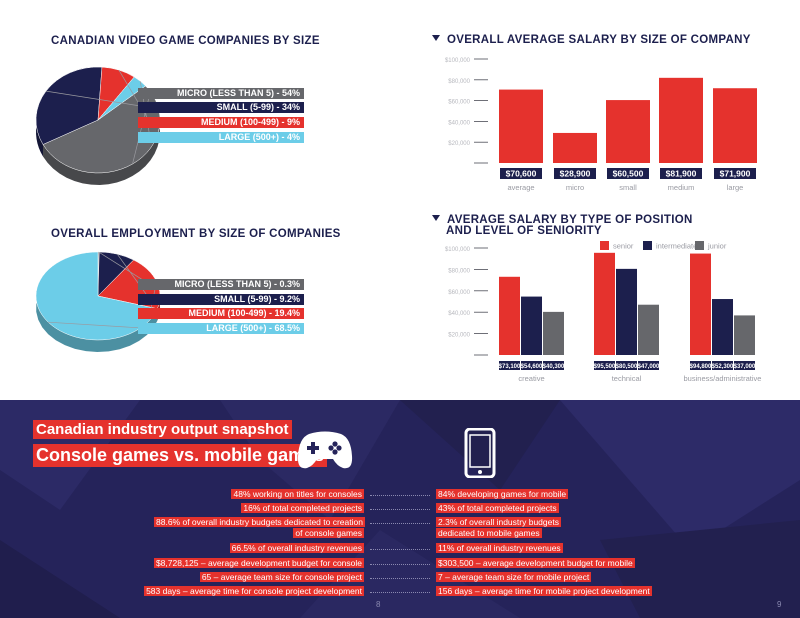 This screenshot has width=800, height=618. What do you see at coordinates (459, 314) in the screenshot?
I see `y-tick-label: $40,000` at bounding box center [459, 314].